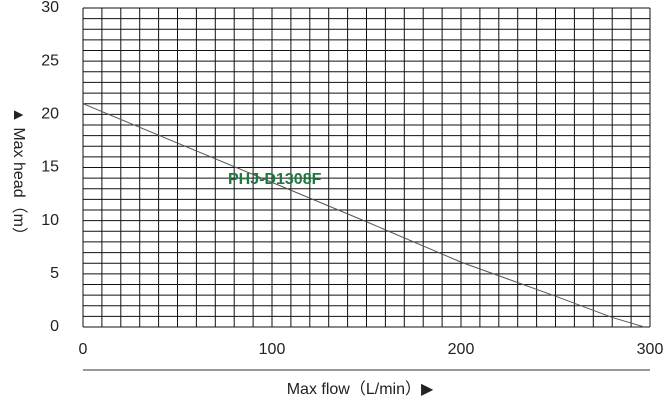  What do you see at coordinates (461, 349) in the screenshot?
I see `x-tick-label: 200` at bounding box center [461, 349].